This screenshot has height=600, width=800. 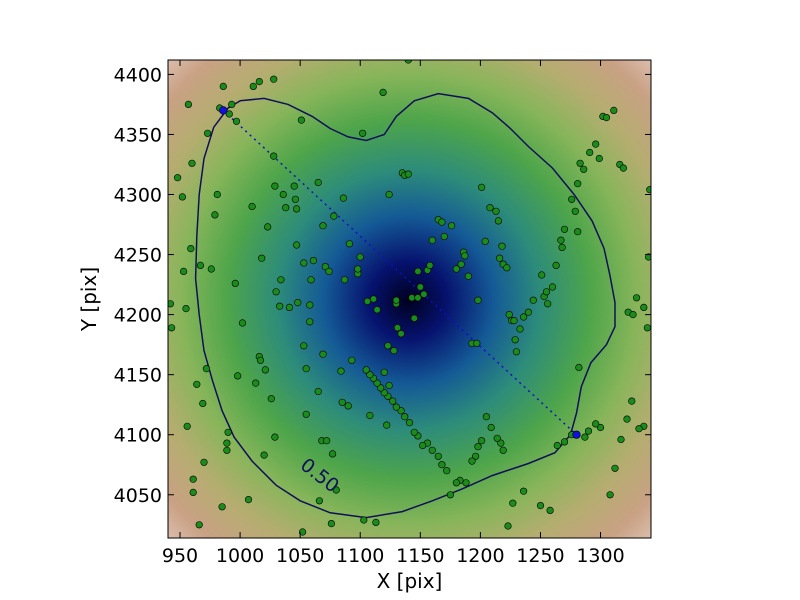 I want to click on y-tick-label: 4300, so click(x=138, y=196).